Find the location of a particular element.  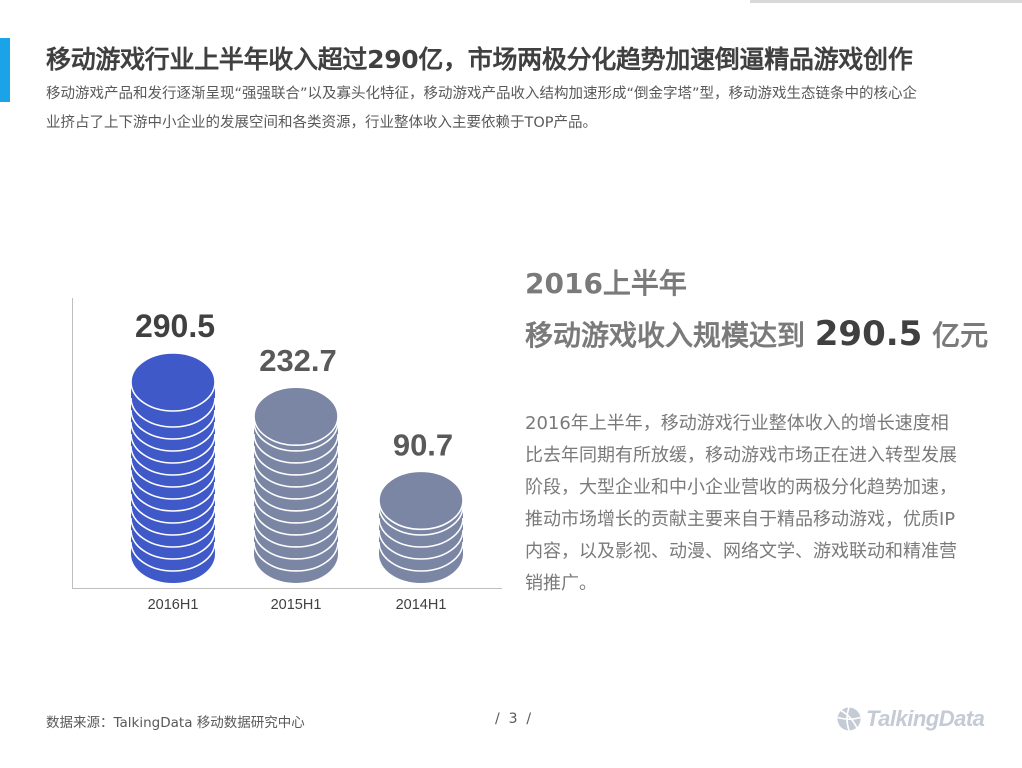

basketball-icon is located at coordinates (849, 719).